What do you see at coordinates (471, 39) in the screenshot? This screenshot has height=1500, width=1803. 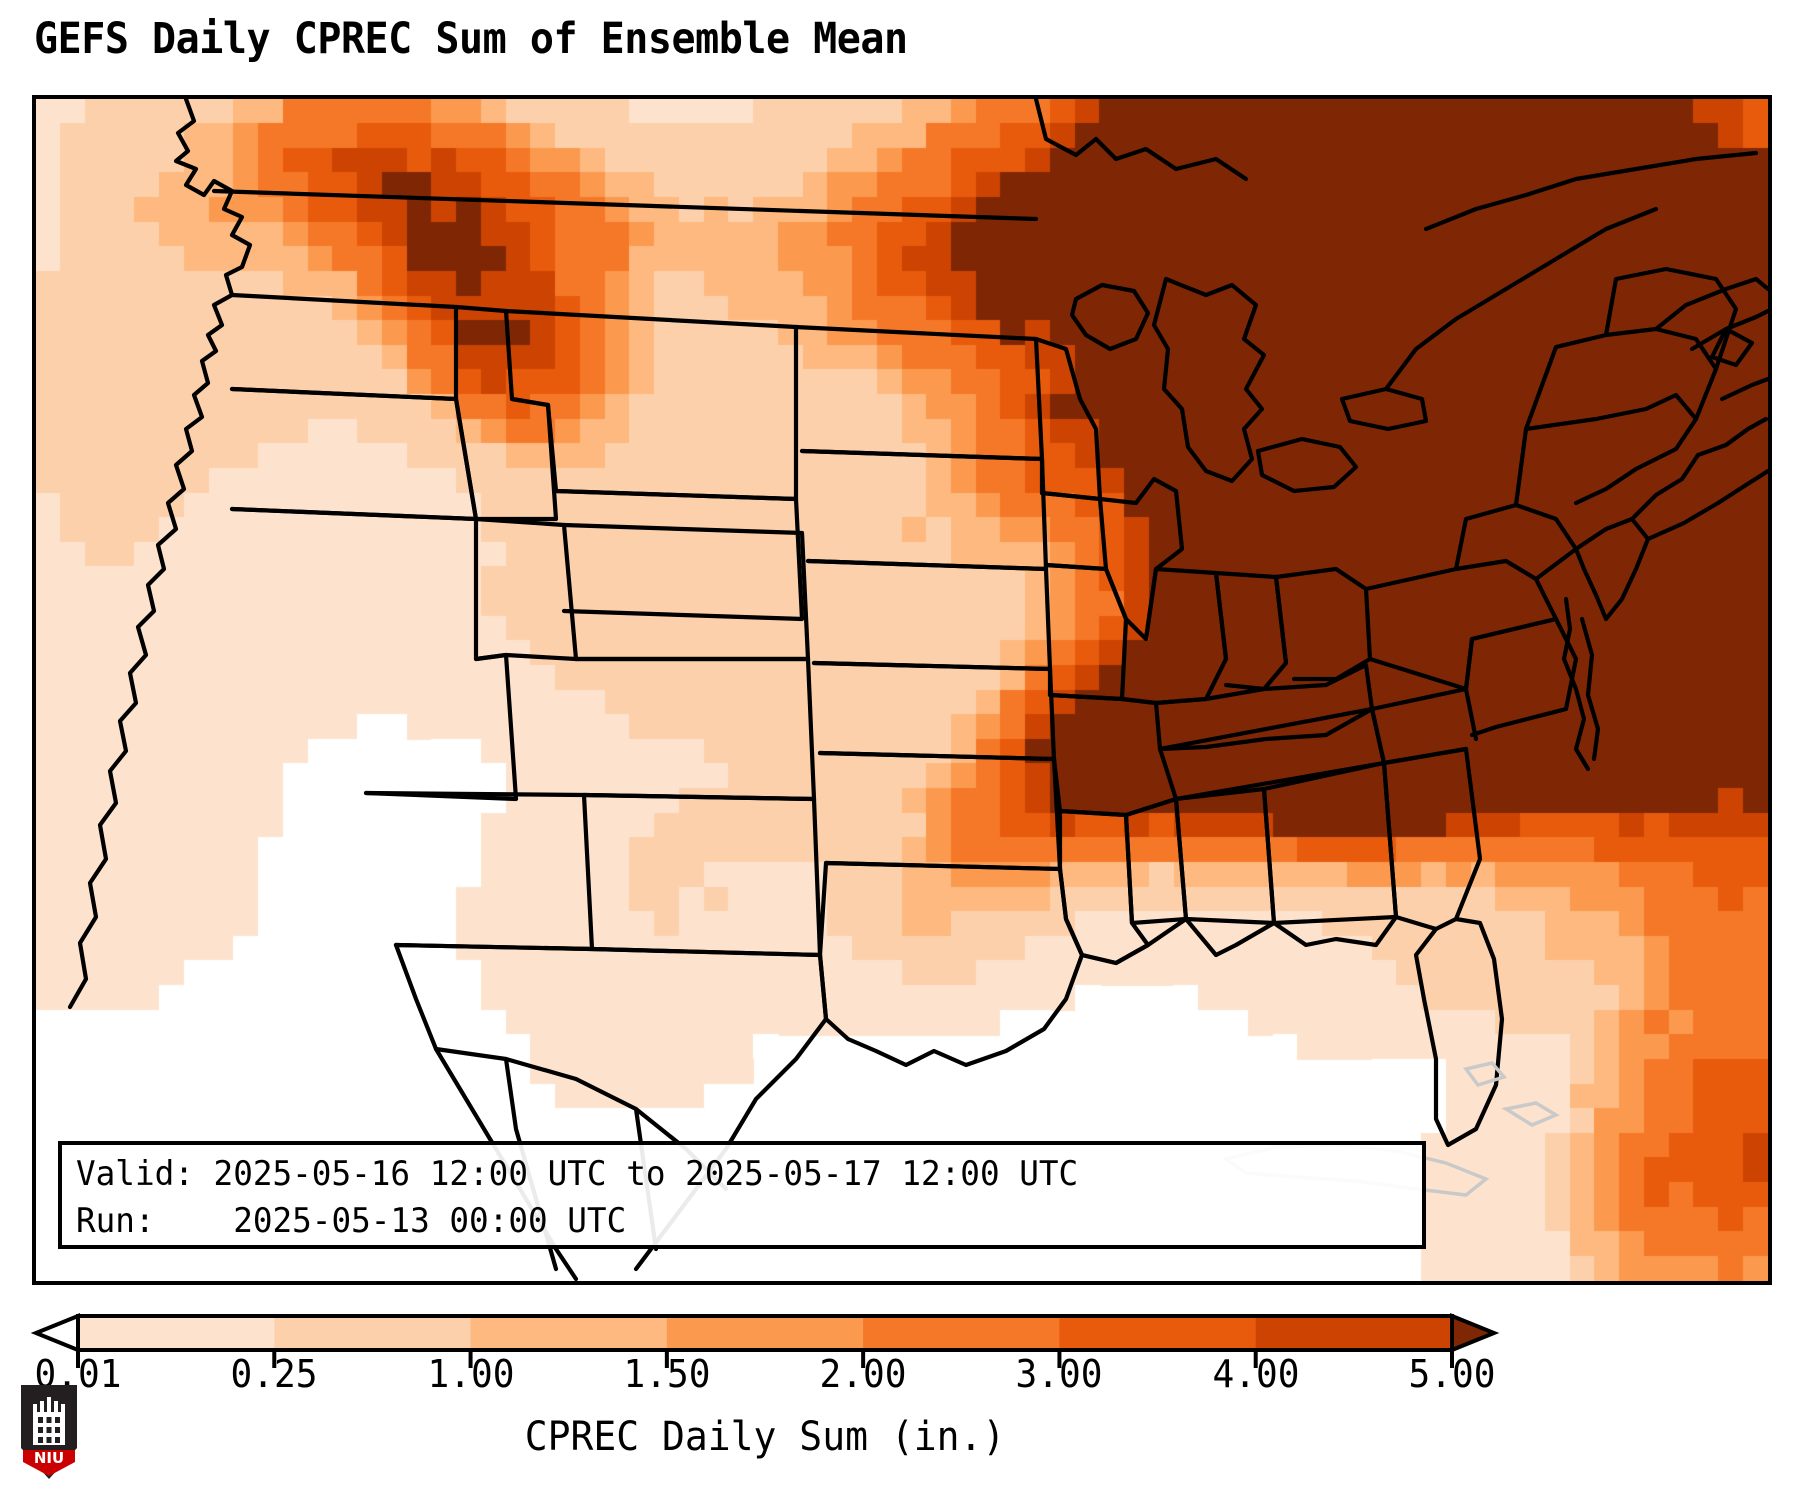 I see `page-title: GEFS Daily CPREC Sum of Ensemble Mean` at bounding box center [471, 39].